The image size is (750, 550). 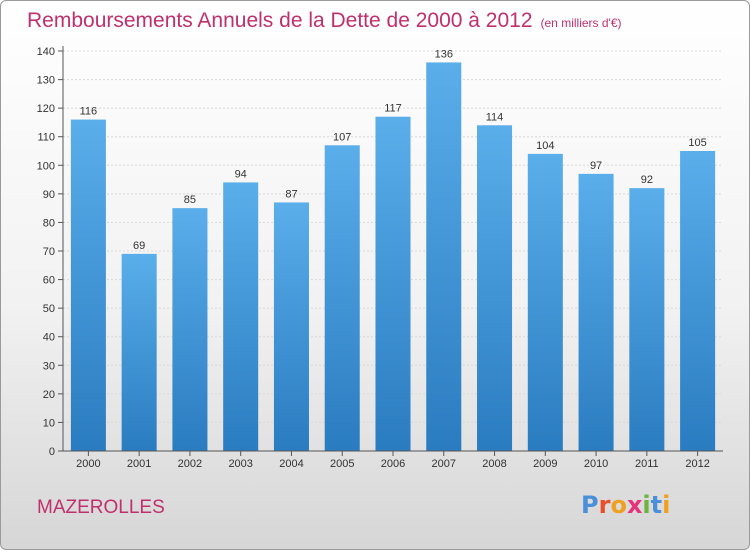 I want to click on logo-letter: o, so click(x=618, y=505).